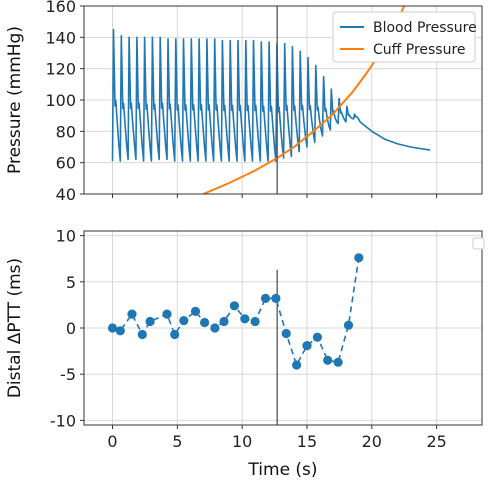 This screenshot has height=489, width=498. What do you see at coordinates (15, 328) in the screenshot?
I see `bottom-ylabel: Distal ΔPTT (ms)` at bounding box center [15, 328].